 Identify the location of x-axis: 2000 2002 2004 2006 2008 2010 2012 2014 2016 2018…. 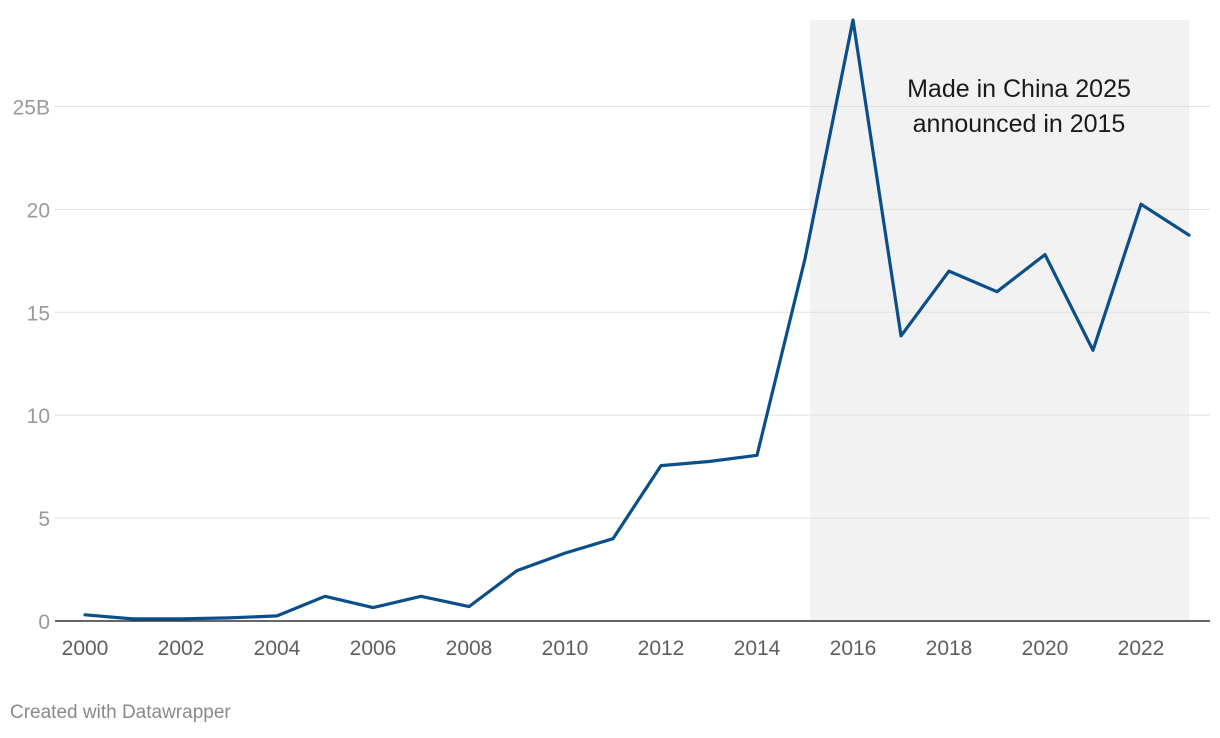
(613, 648).